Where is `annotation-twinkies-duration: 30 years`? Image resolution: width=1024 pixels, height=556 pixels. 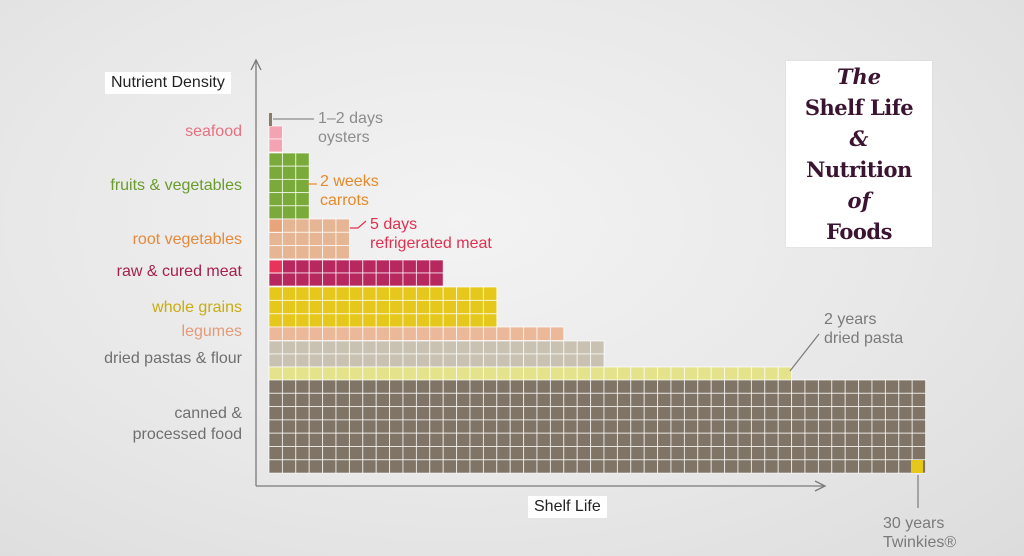
annotation-twinkies-duration: 30 years is located at coordinates (914, 523).